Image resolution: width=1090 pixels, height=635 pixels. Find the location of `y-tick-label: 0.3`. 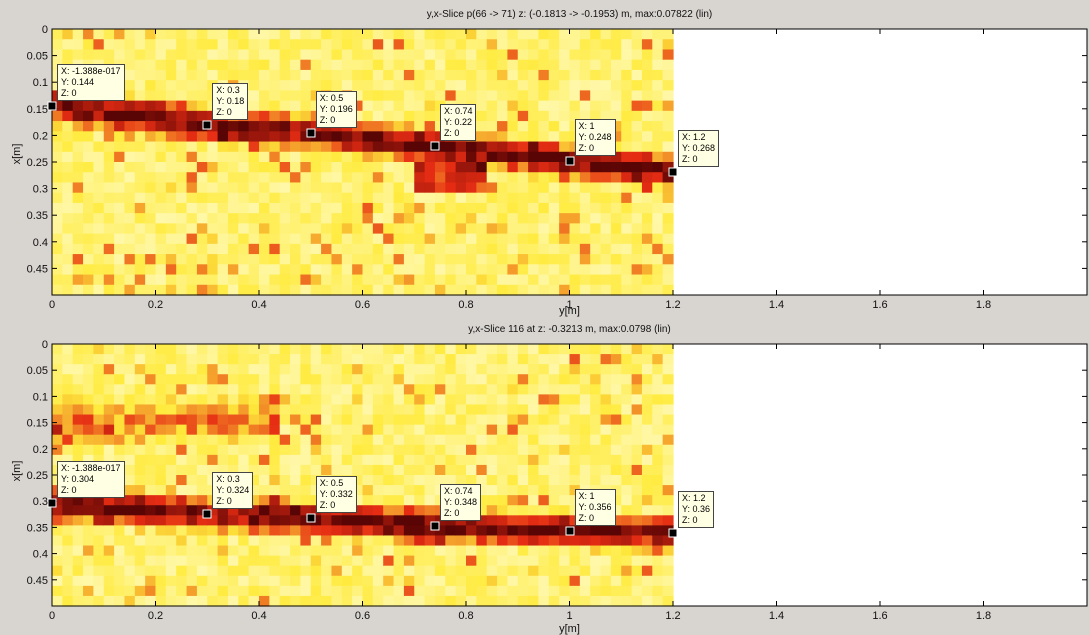

y-tick-label: 0.3 is located at coordinates (40, 502).